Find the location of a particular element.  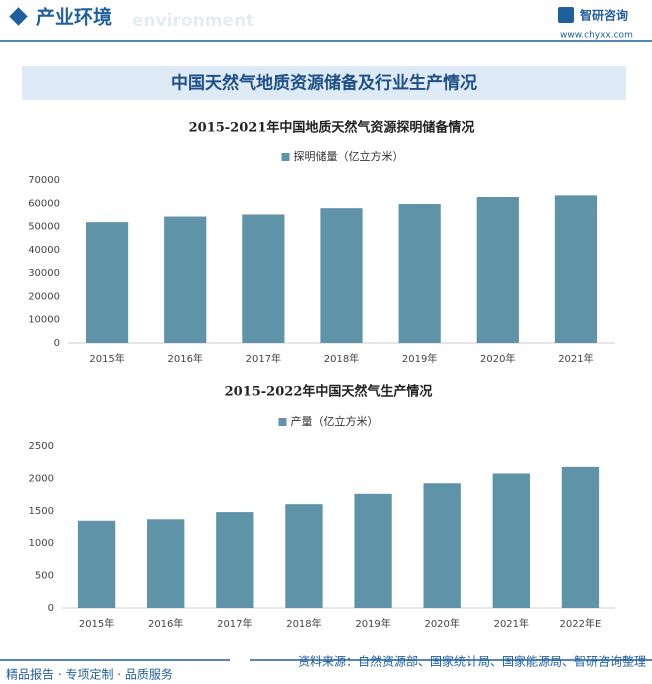

banner-title: 中国天然气地质资源储备及行业生产情况 is located at coordinates (324, 83).